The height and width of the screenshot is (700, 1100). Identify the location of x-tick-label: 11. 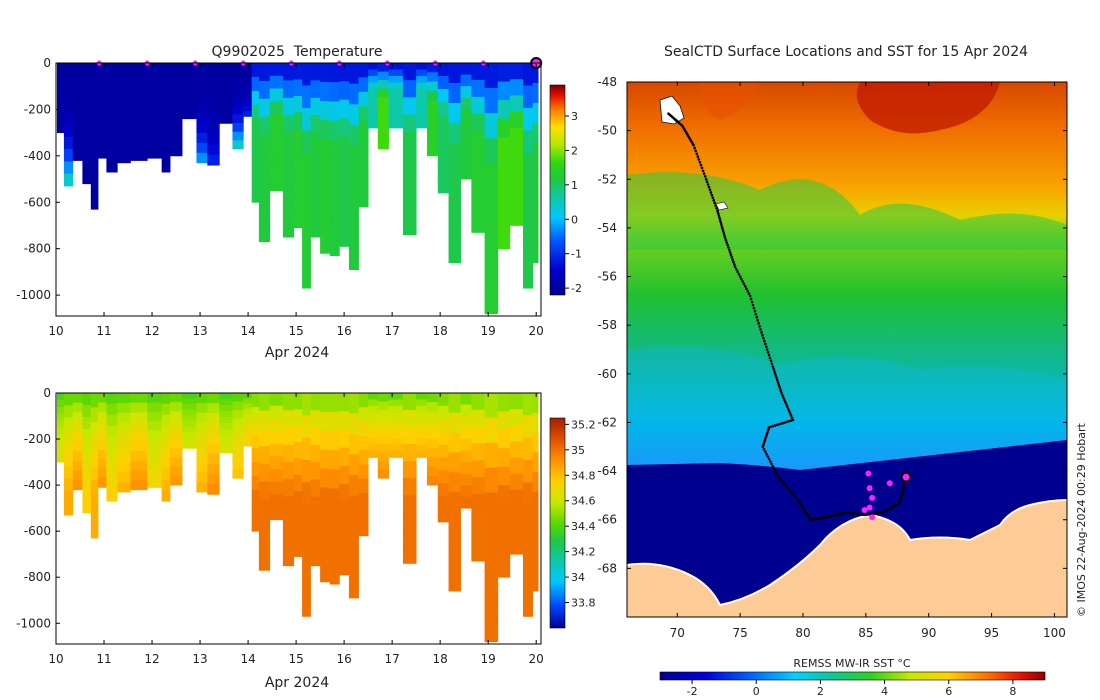
(103, 659).